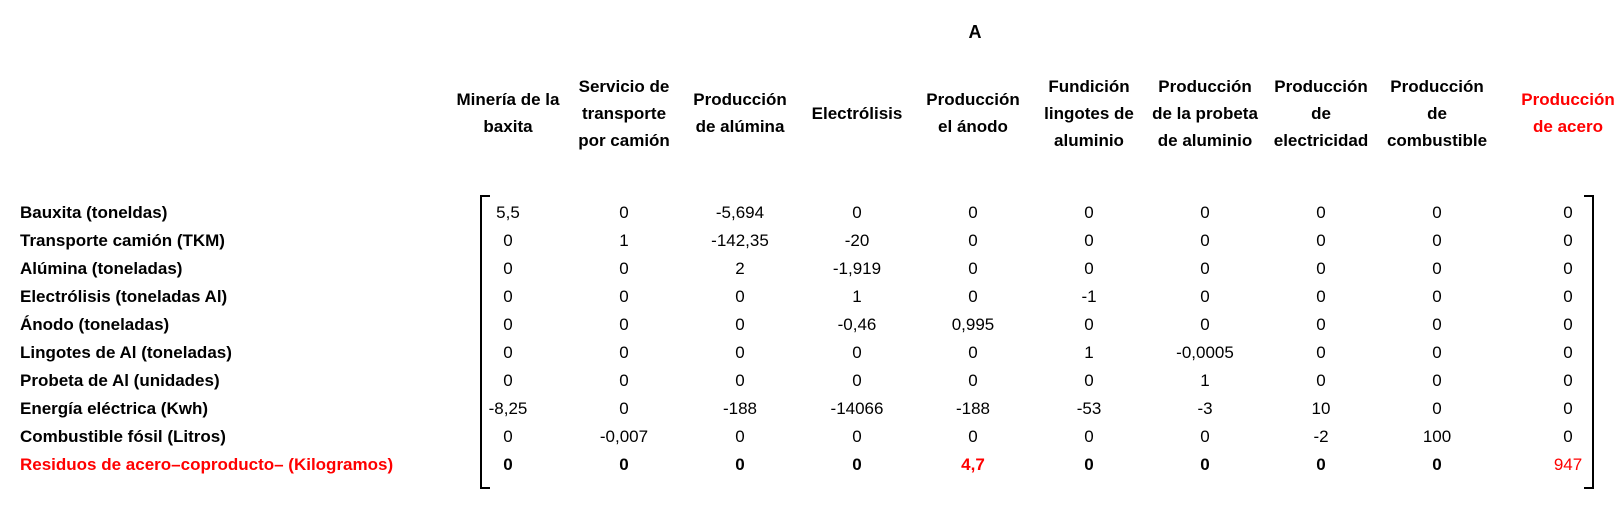  Describe the element at coordinates (624, 436) in the screenshot. I see `matrix-cell: -0,007` at that location.